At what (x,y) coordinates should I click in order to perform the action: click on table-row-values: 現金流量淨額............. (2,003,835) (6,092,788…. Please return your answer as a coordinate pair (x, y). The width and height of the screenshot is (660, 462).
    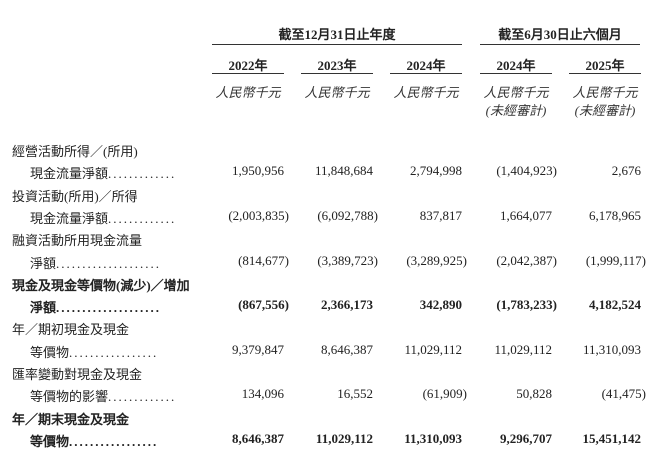
    Looking at the image, I should click on (330, 219).